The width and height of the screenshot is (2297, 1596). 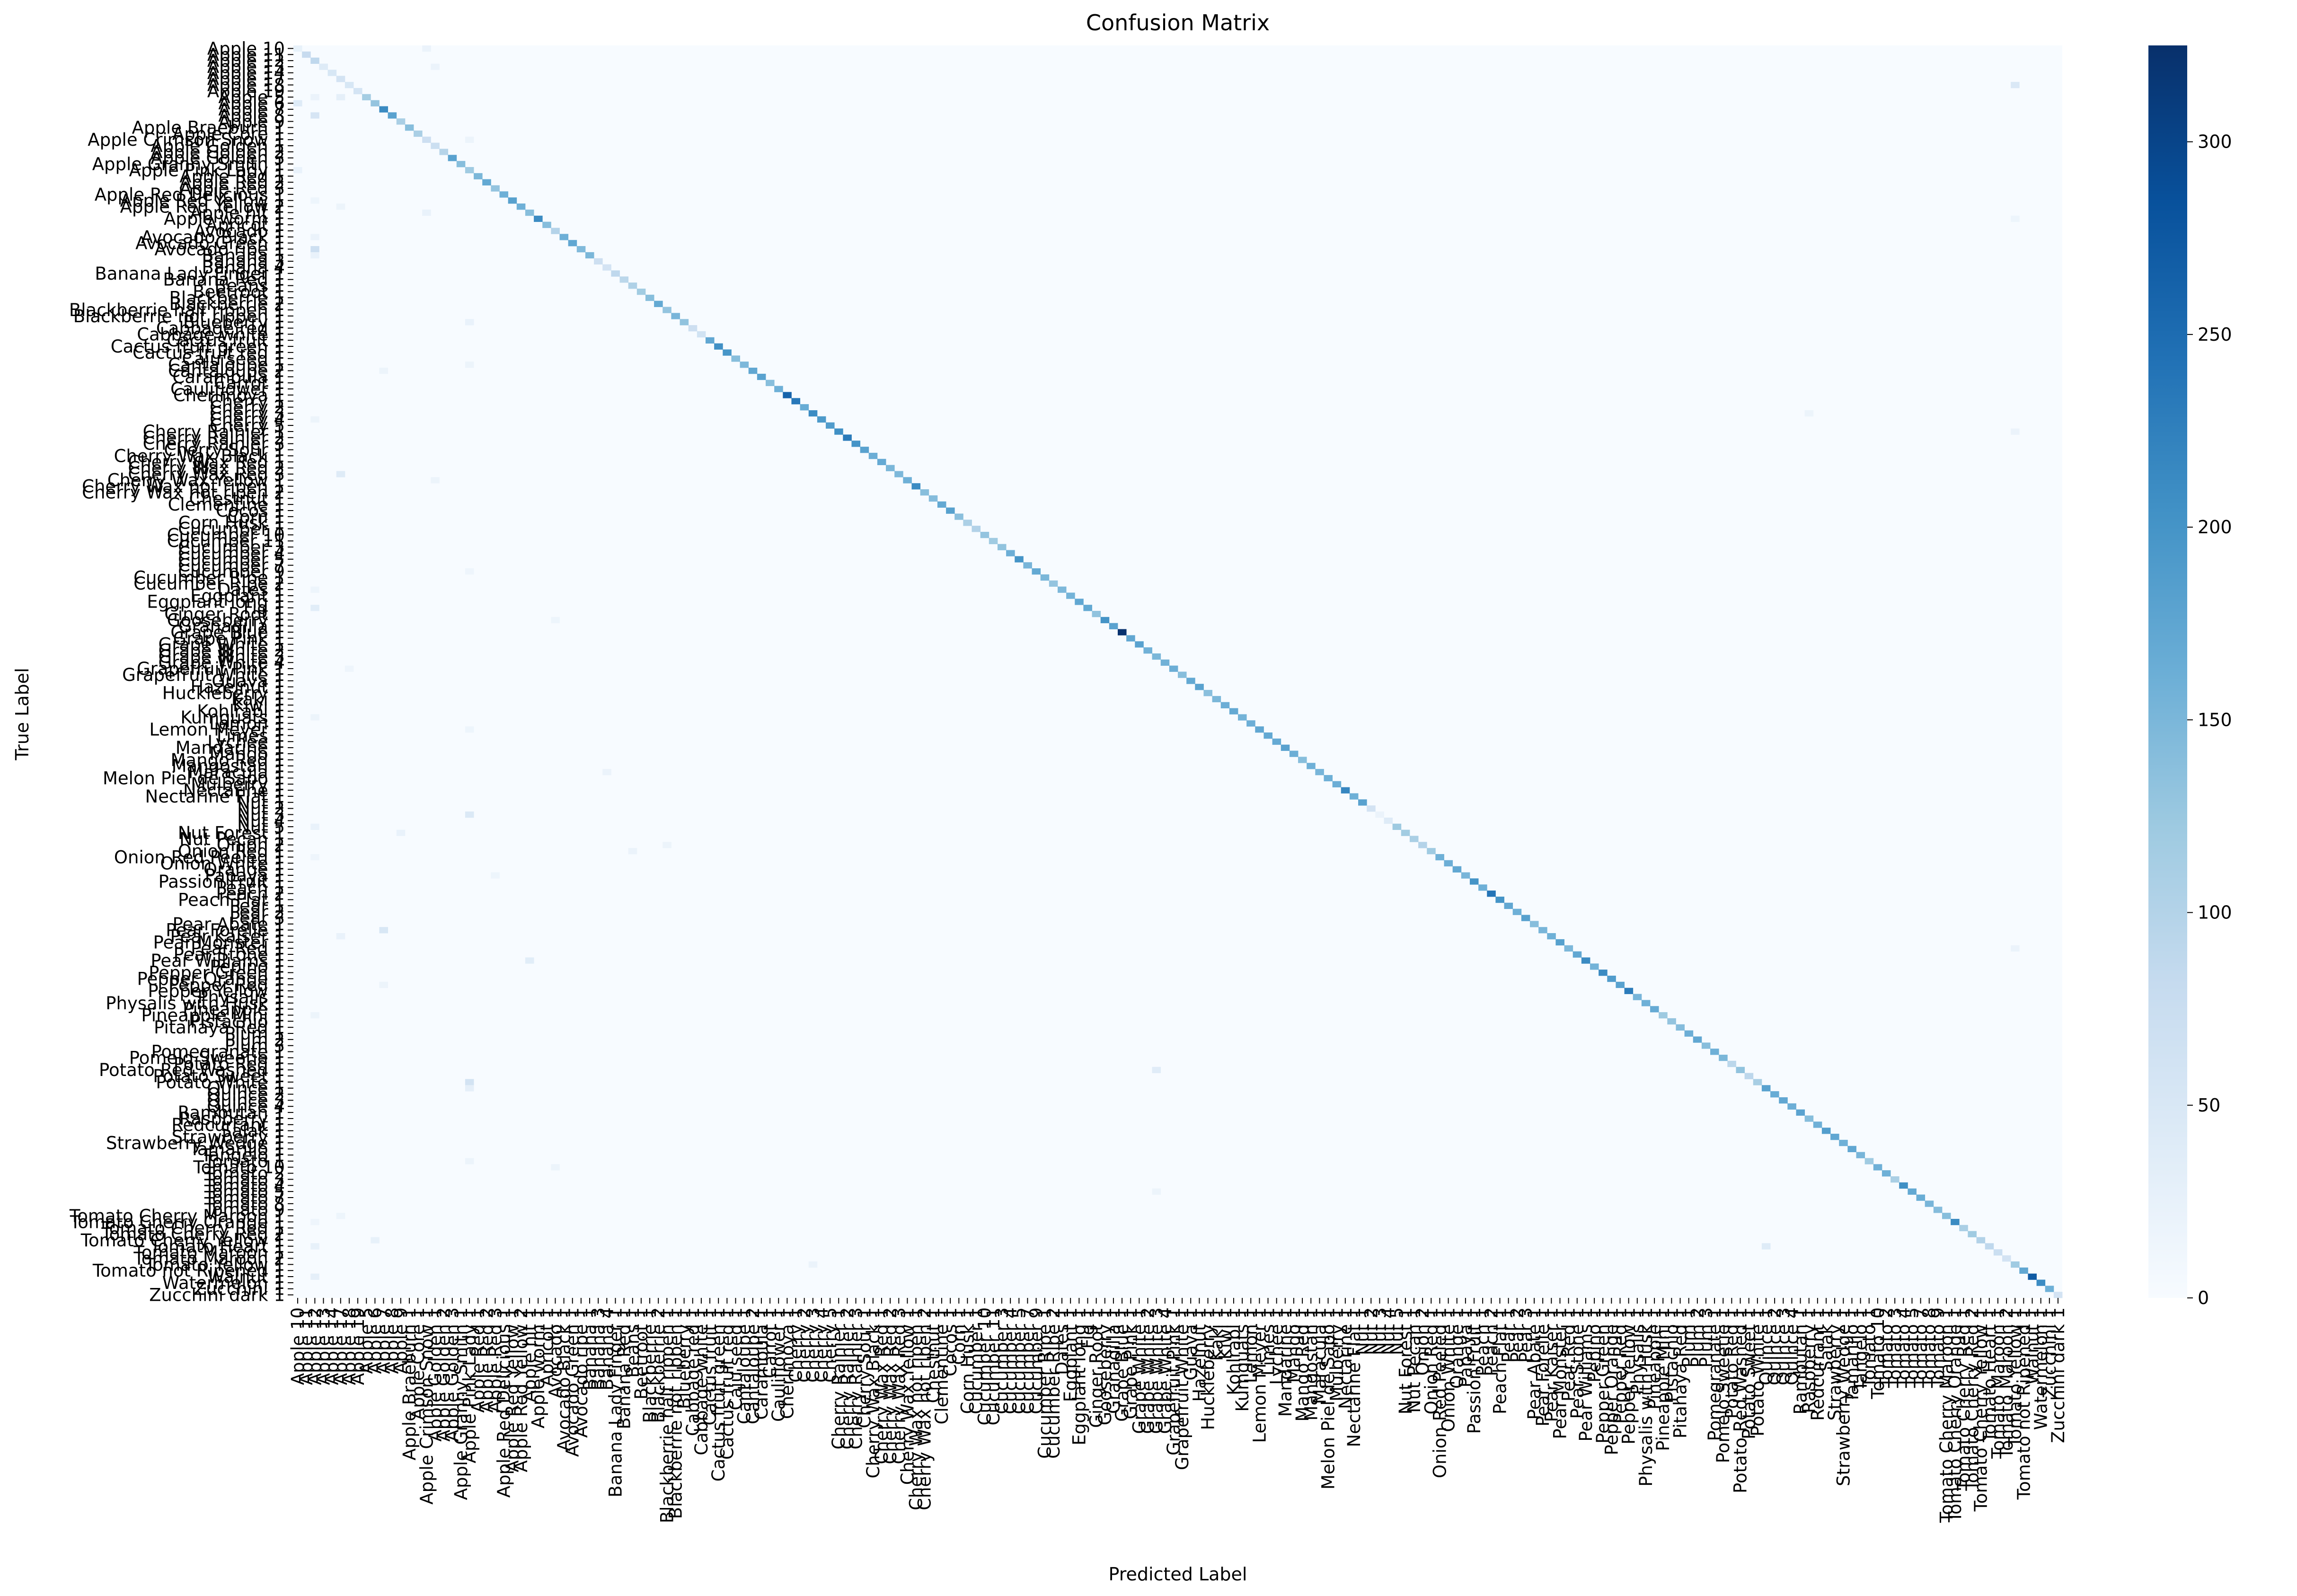 I want to click on x-tick-label: Avocado 1, so click(x=555, y=1352).